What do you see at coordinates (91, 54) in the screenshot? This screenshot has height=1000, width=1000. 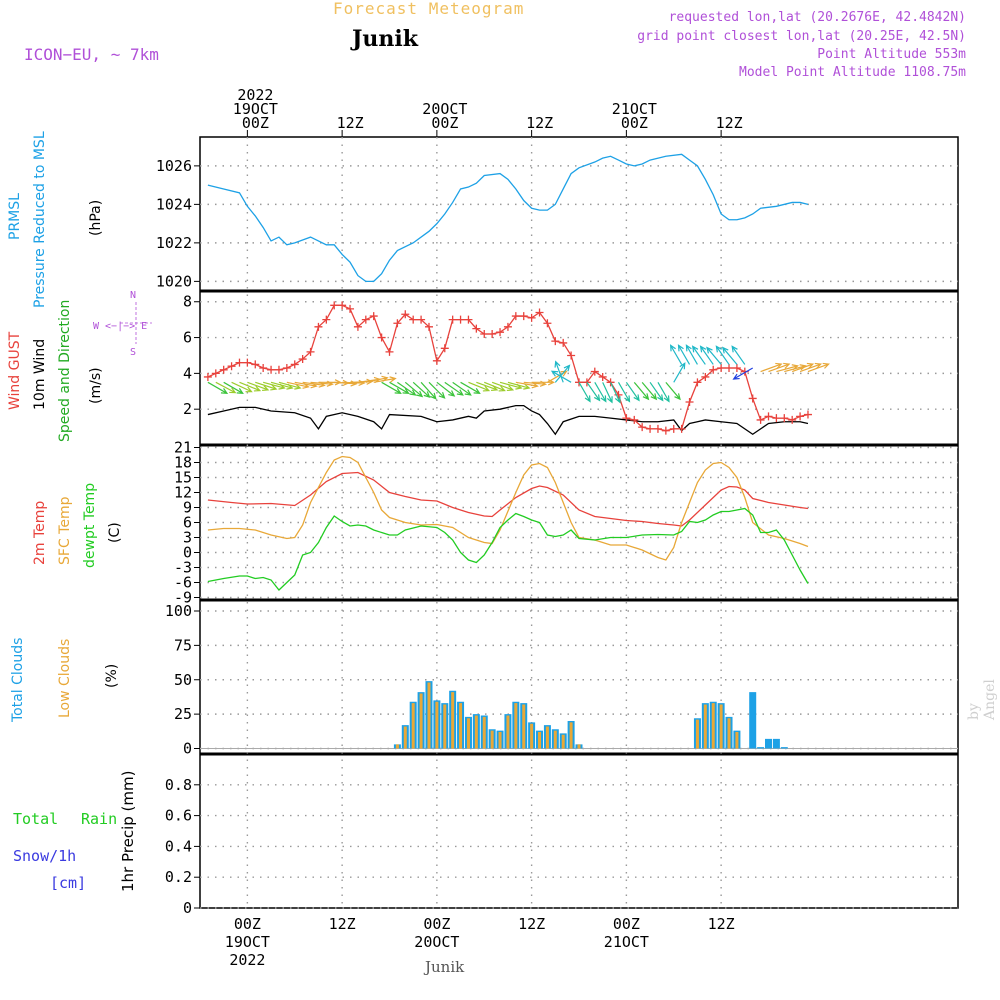 I see `model-label: ICON−EU, ~ 7km` at bounding box center [91, 54].